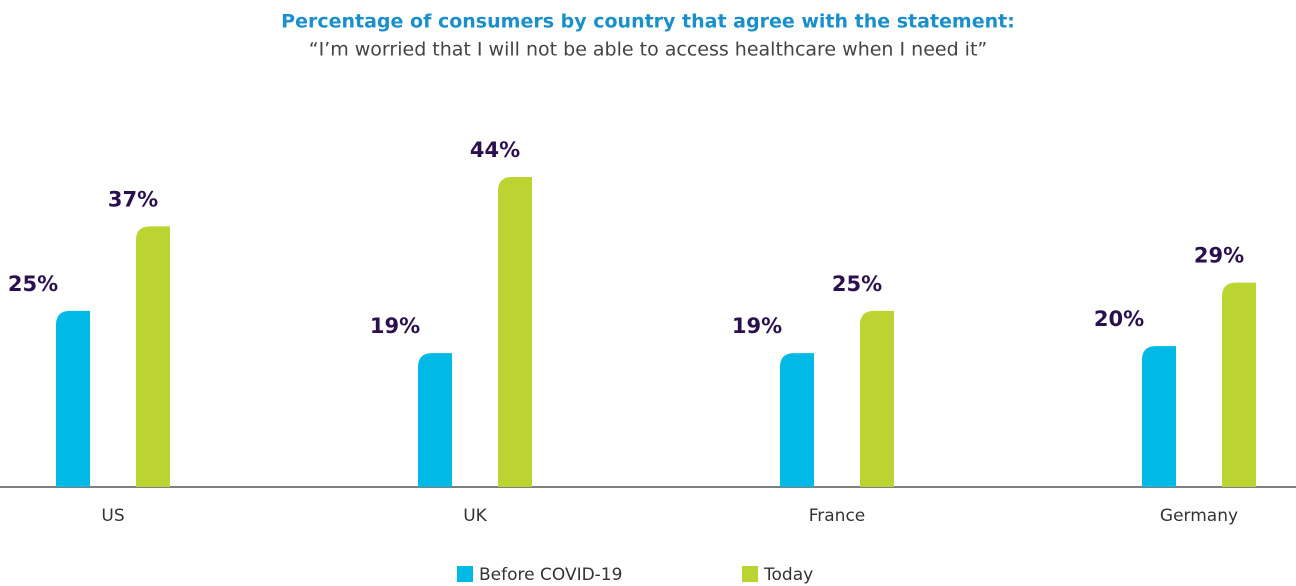  Describe the element at coordinates (495, 150) in the screenshot. I see `value-label: 44%` at that location.